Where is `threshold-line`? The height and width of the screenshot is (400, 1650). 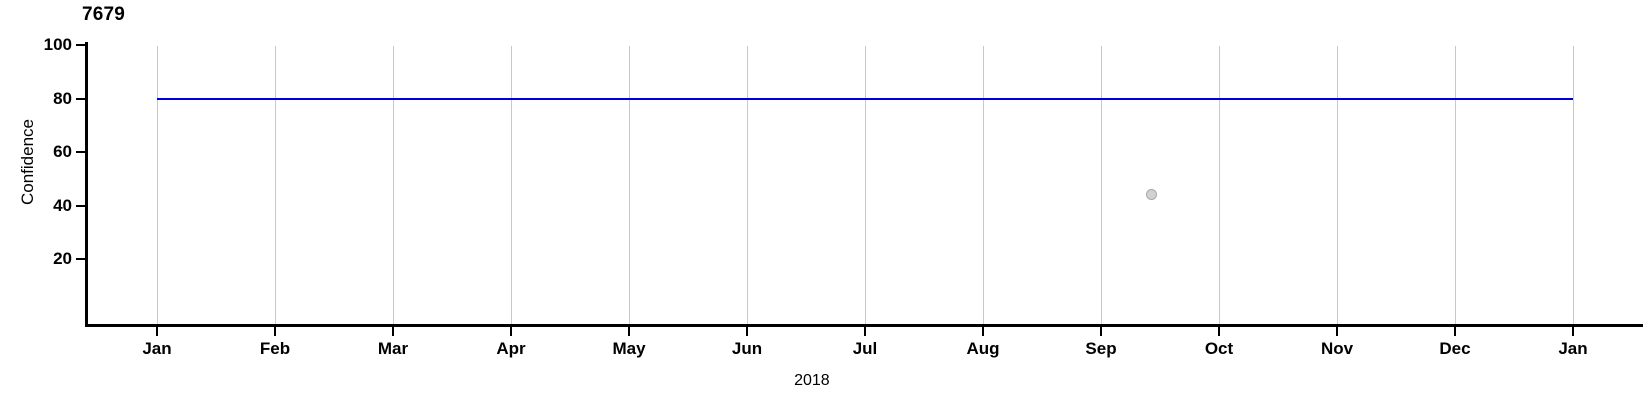
threshold-line is located at coordinates (865, 98).